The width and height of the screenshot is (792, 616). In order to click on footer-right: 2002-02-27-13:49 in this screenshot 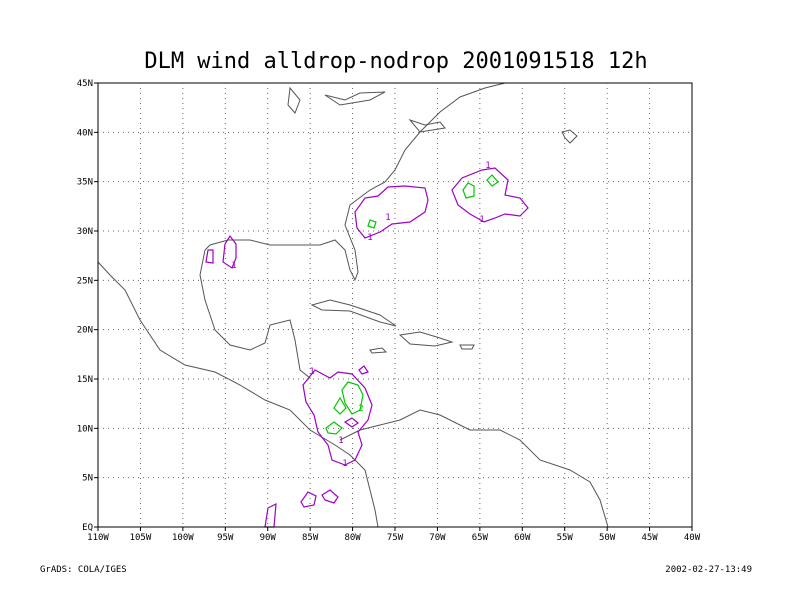, I will do `click(708, 570)`.